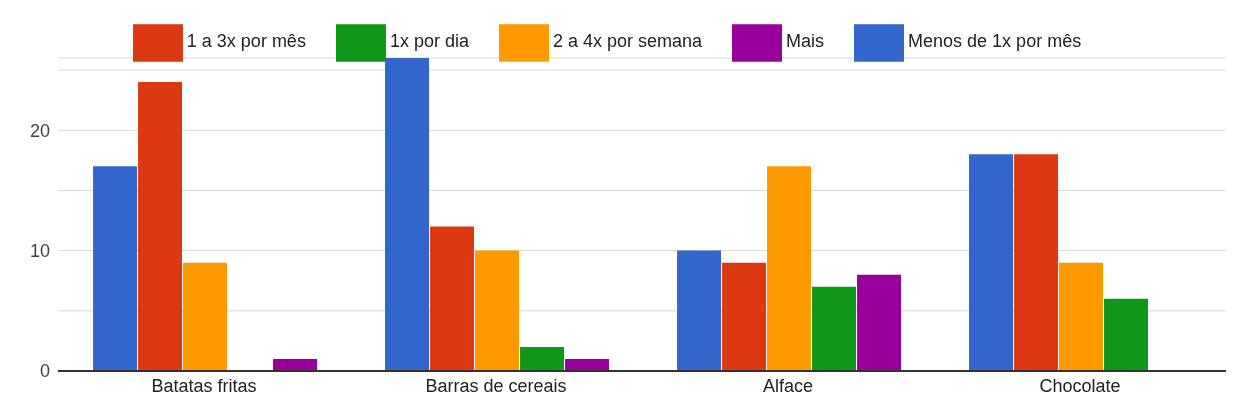  What do you see at coordinates (1080, 385) in the screenshot?
I see `x-tick-label: Chocolate` at bounding box center [1080, 385].